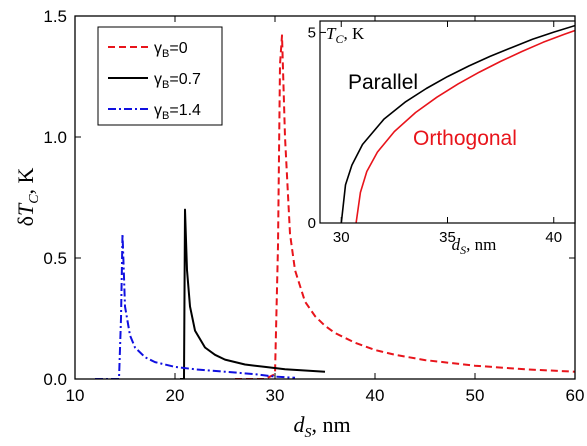  Describe the element at coordinates (75, 395) in the screenshot. I see `main-x-tick-label-0: 10` at that location.